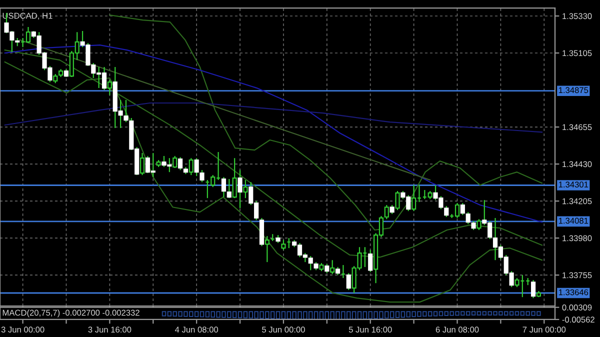 This screenshot has height=337, width=600. I want to click on x-tick-label: 7 Jun 00:00, so click(544, 329).